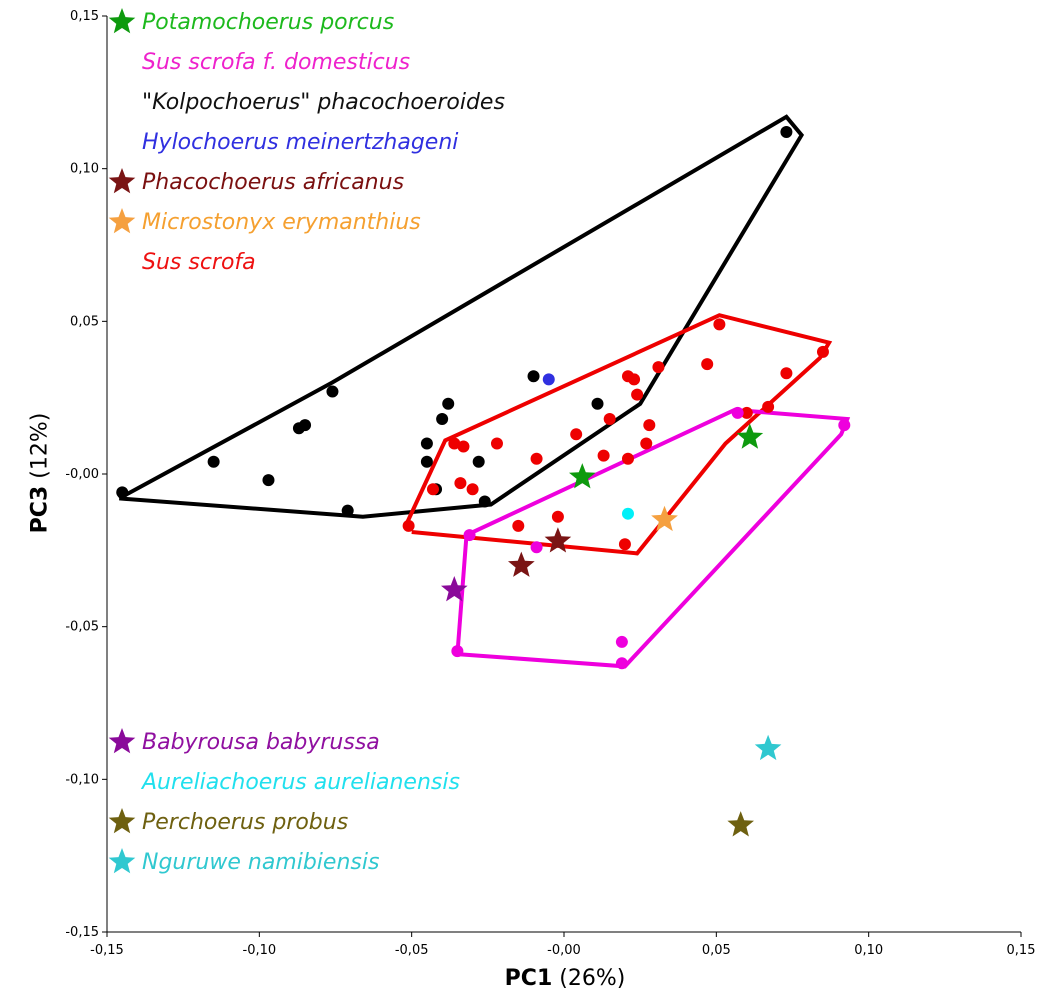  What do you see at coordinates (301, 782) in the screenshot?
I see `legend-label: Aureliachoerus aurelianensis` at bounding box center [301, 782].